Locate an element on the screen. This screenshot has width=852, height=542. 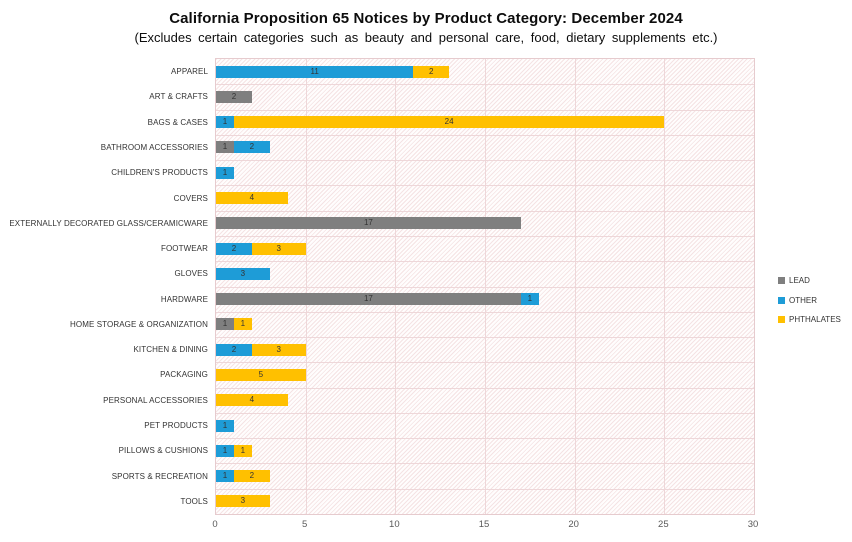
bar-segment-phthalates: 1 is located at coordinates (242, 450).